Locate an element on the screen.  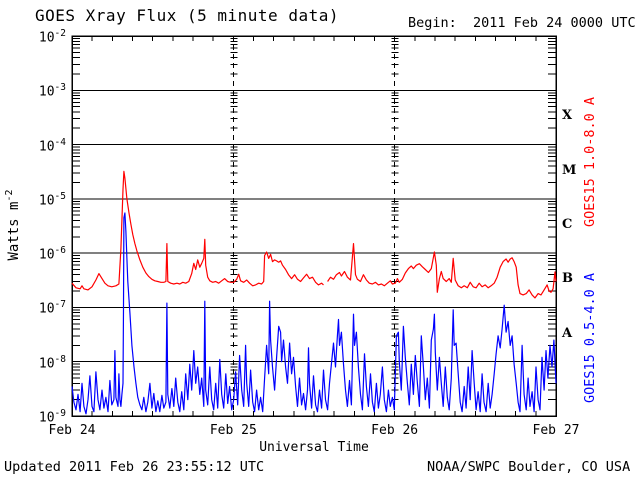
x-tick-label: Feb 27 is located at coordinates (556, 430).